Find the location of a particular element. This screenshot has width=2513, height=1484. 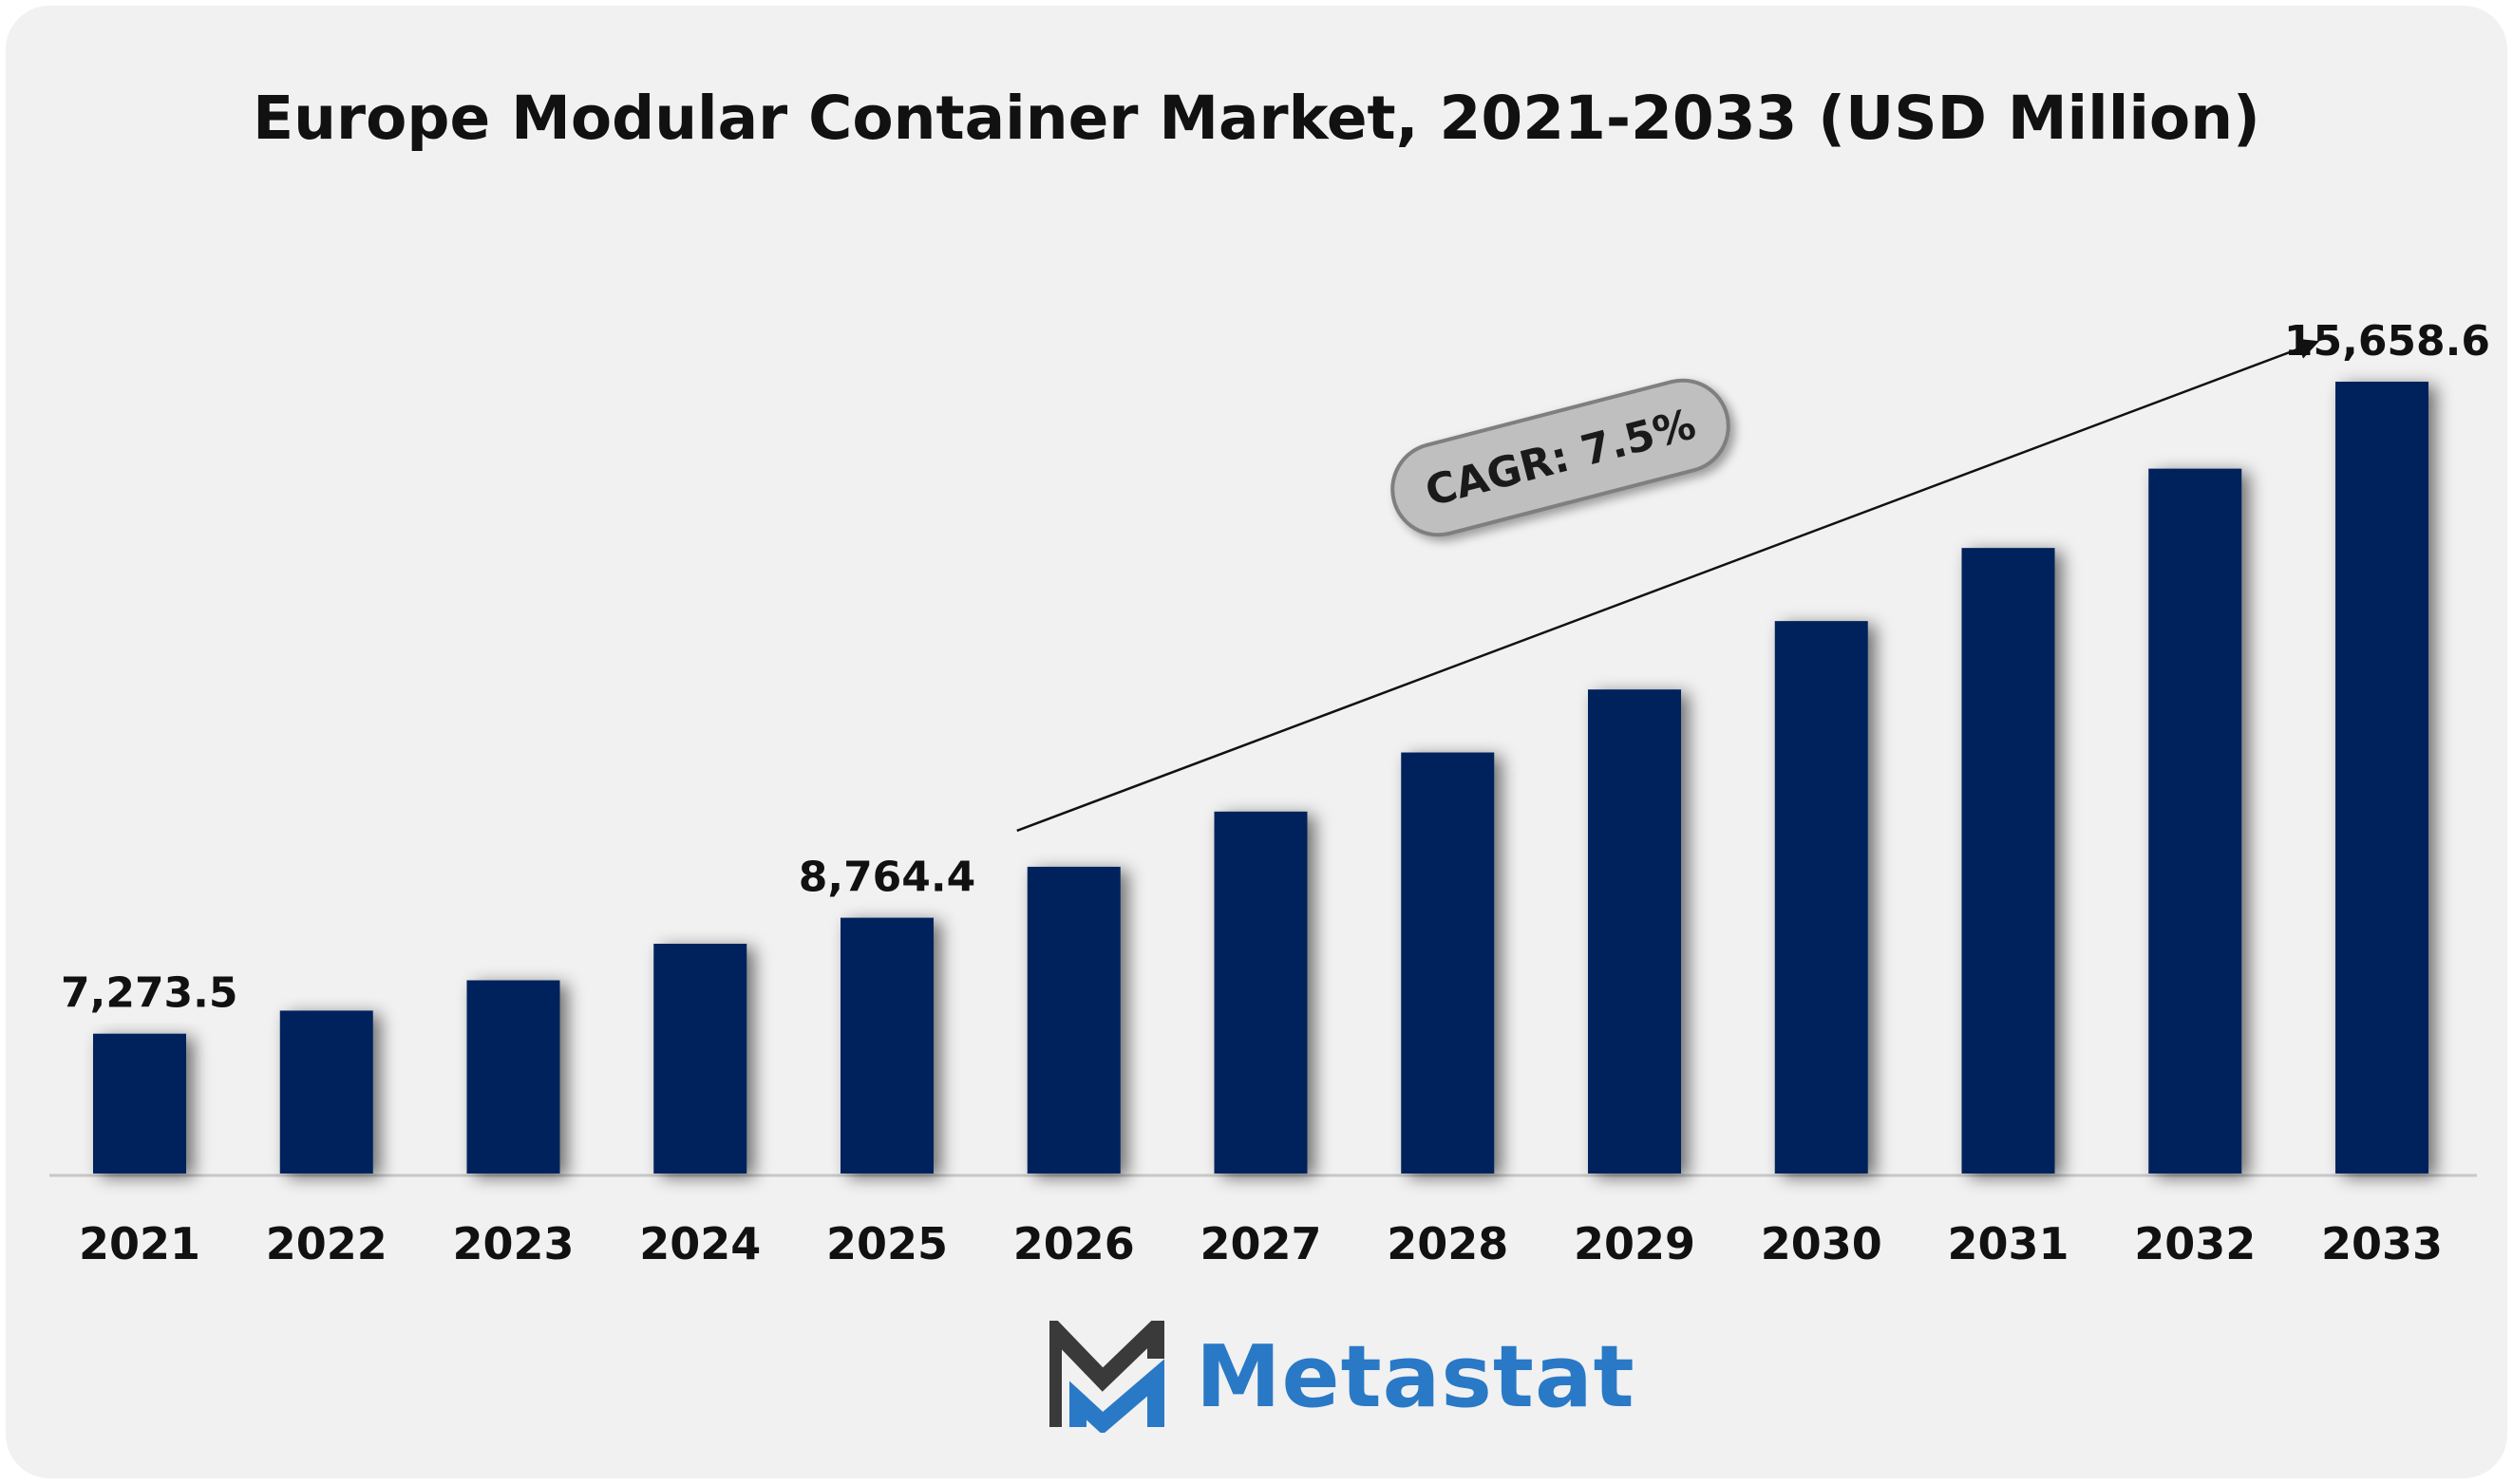

x-tick-label: 2032 is located at coordinates (2195, 1243).